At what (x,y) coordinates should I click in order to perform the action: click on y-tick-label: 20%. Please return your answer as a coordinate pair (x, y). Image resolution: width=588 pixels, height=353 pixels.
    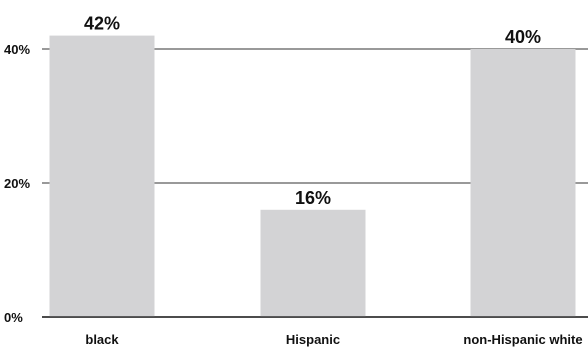
    Looking at the image, I should click on (17, 183).